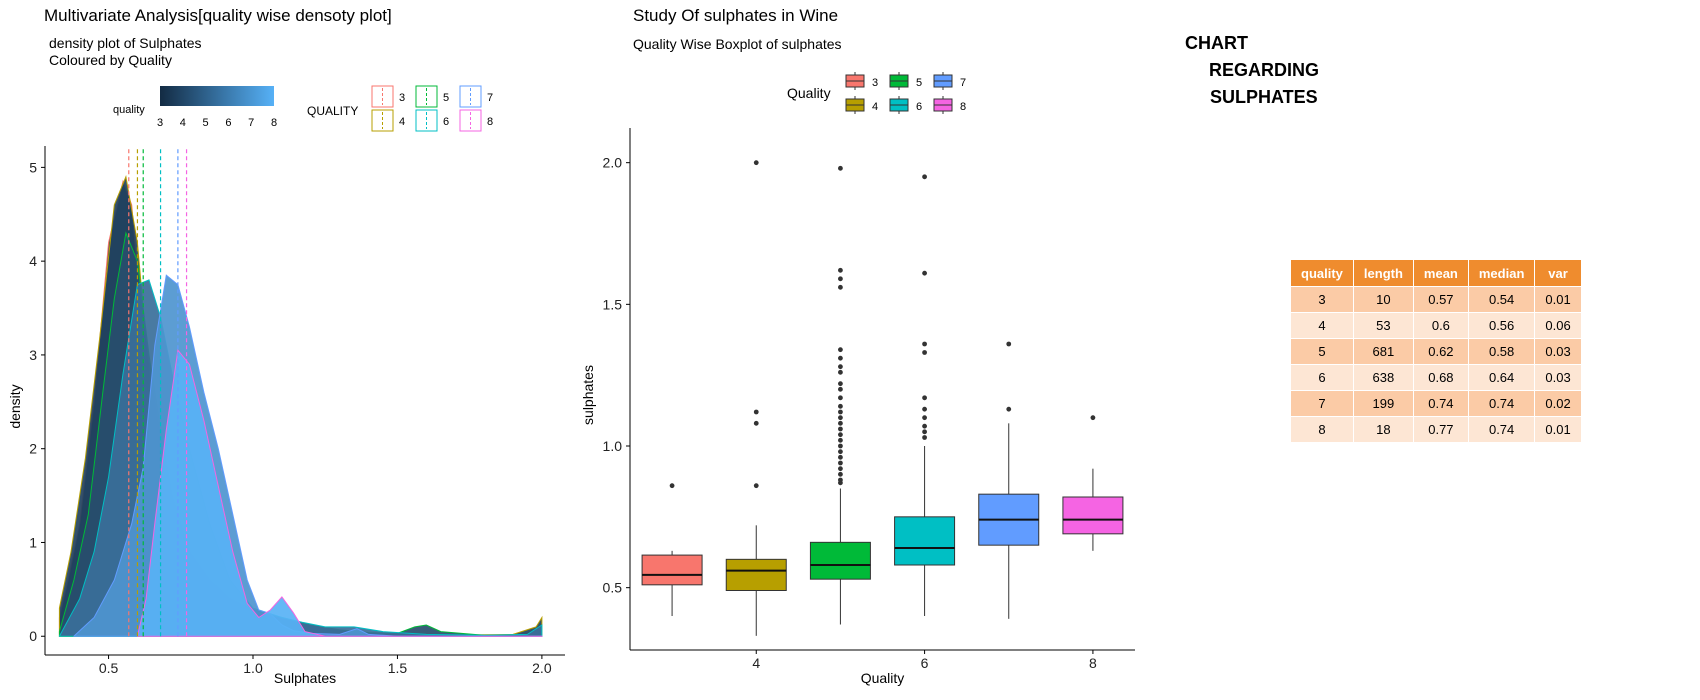 This screenshot has height=700, width=1700. I want to click on table-cell-mean: 0.68, so click(1440, 377).